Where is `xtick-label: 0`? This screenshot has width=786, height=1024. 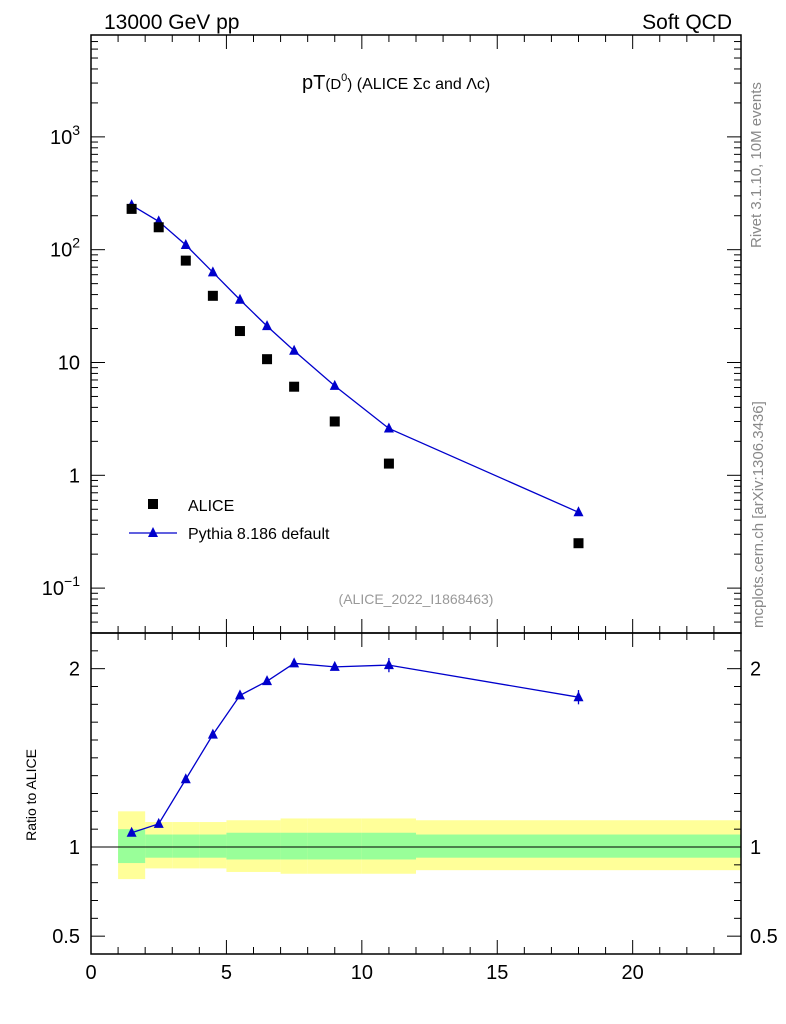
xtick-label: 0 is located at coordinates (90, 973).